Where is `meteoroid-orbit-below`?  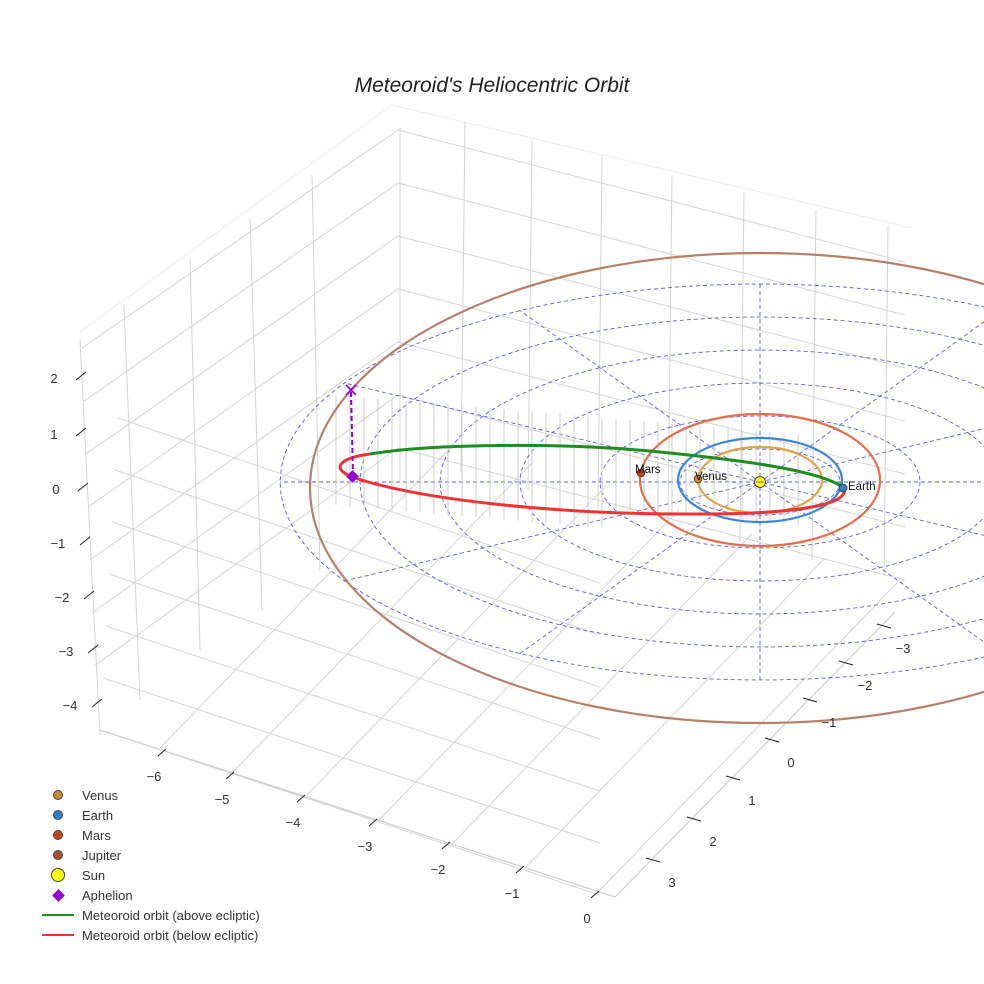
meteoroid-orbit-below is located at coordinates (592, 484).